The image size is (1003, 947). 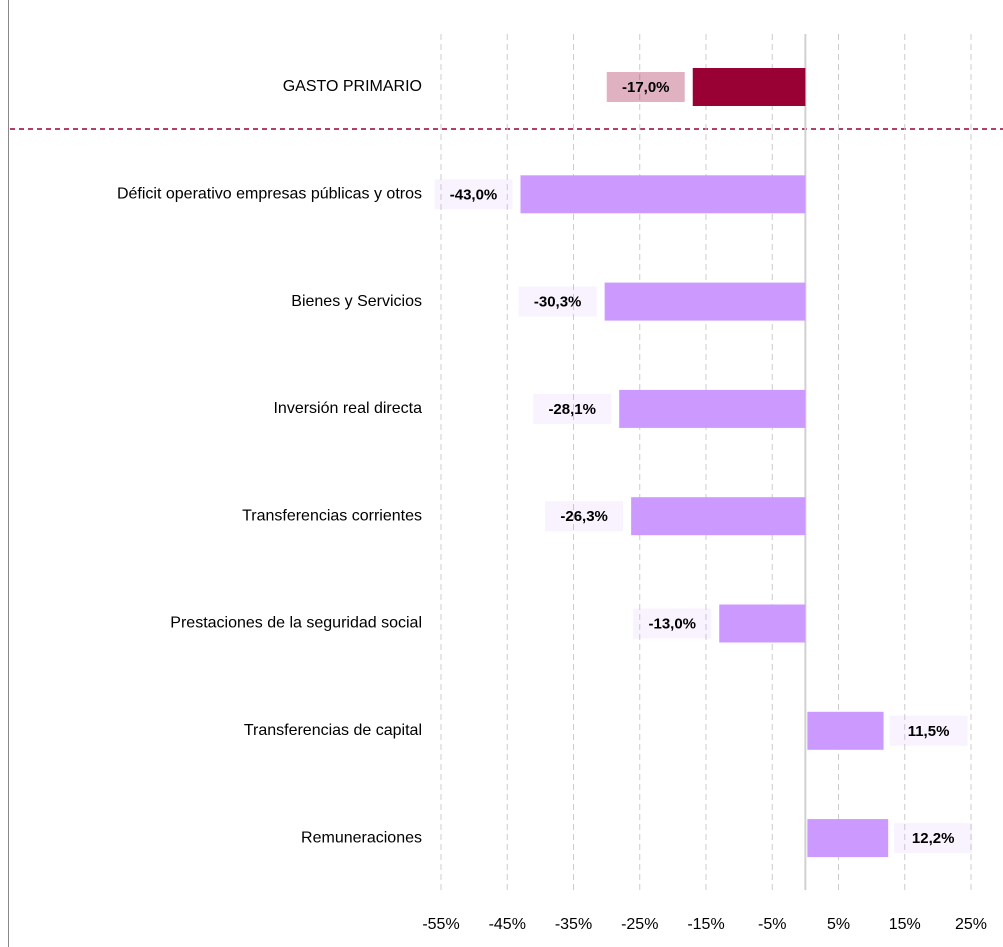 What do you see at coordinates (347, 408) in the screenshot?
I see `category-label: Inversión real directa` at bounding box center [347, 408].